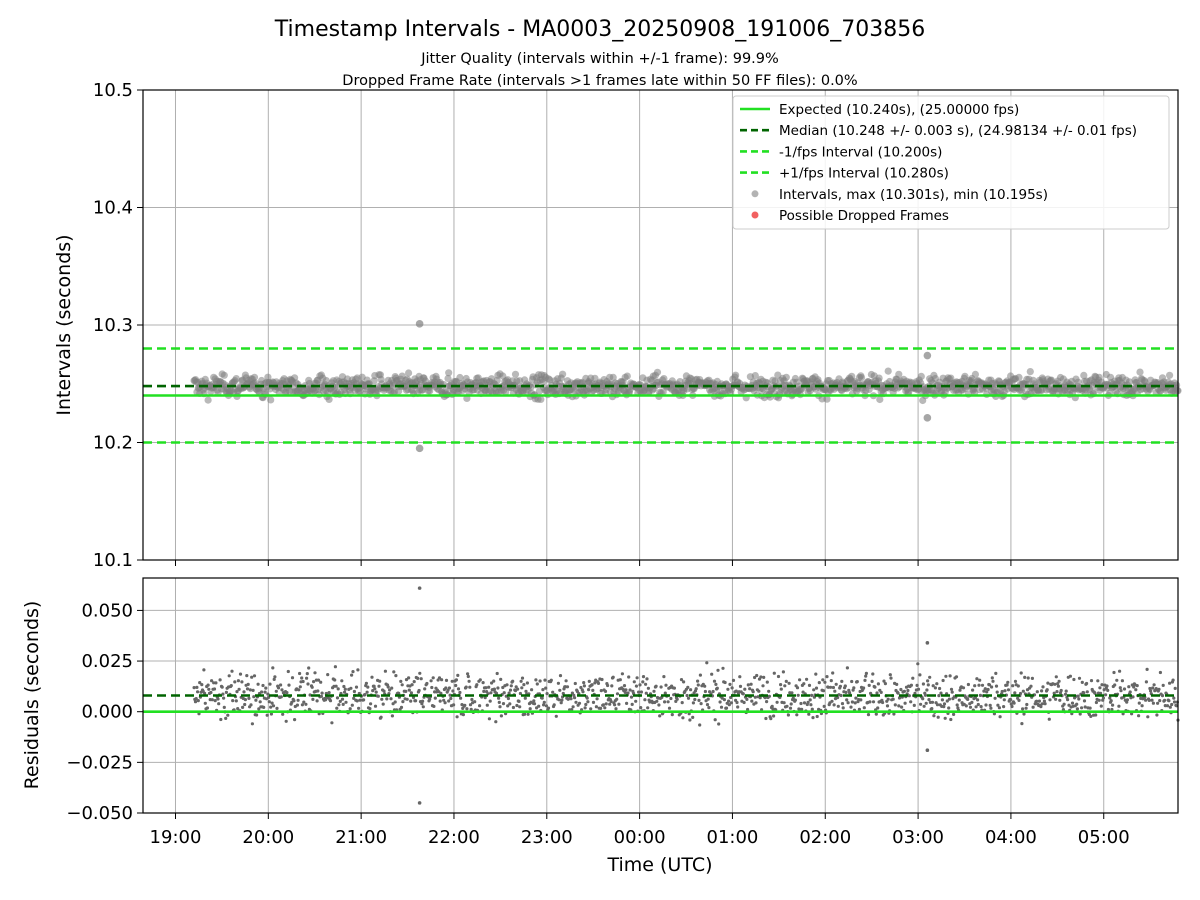  Describe the element at coordinates (951, 162) in the screenshot. I see `legend-box` at that location.